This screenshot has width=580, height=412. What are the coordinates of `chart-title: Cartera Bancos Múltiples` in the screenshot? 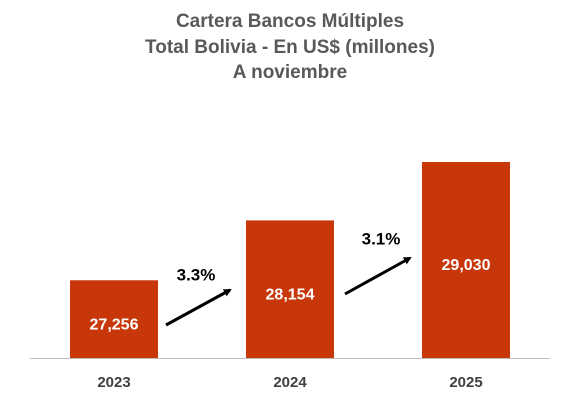 It's located at (290, 21).